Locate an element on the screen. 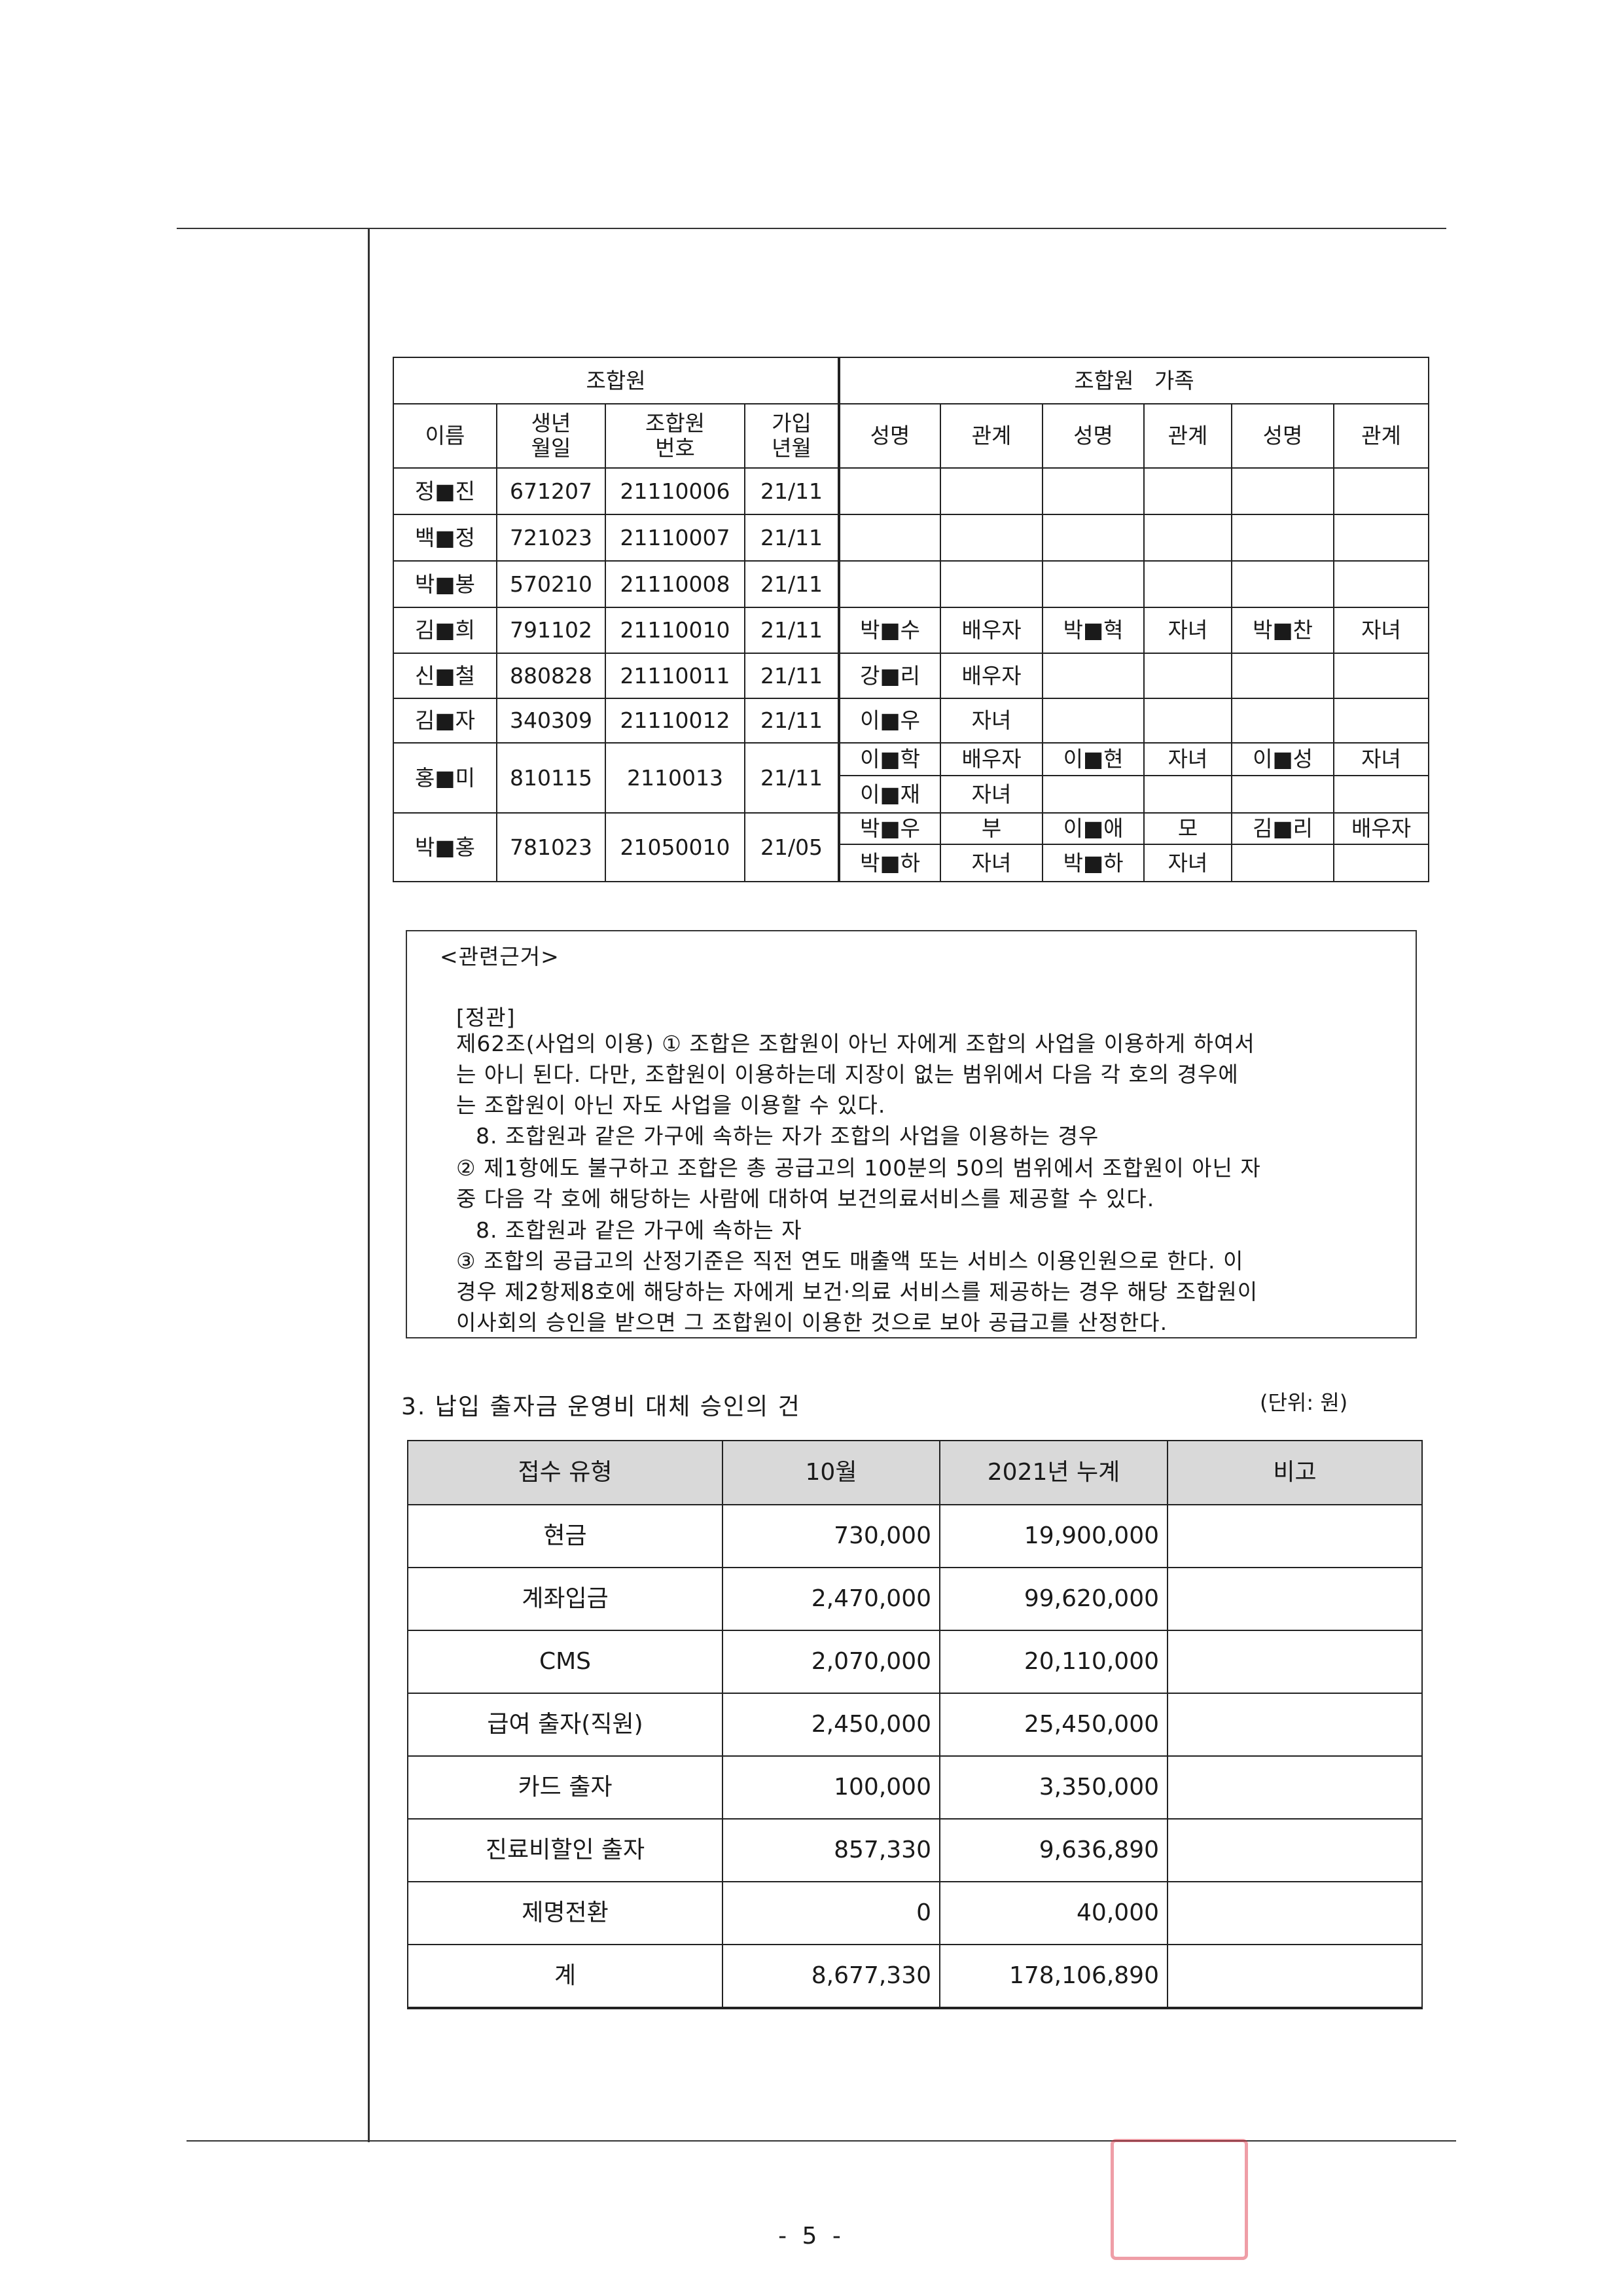 The image size is (1623, 2296). table-row: 현금 730,000 19,900,000 is located at coordinates (915, 1536).